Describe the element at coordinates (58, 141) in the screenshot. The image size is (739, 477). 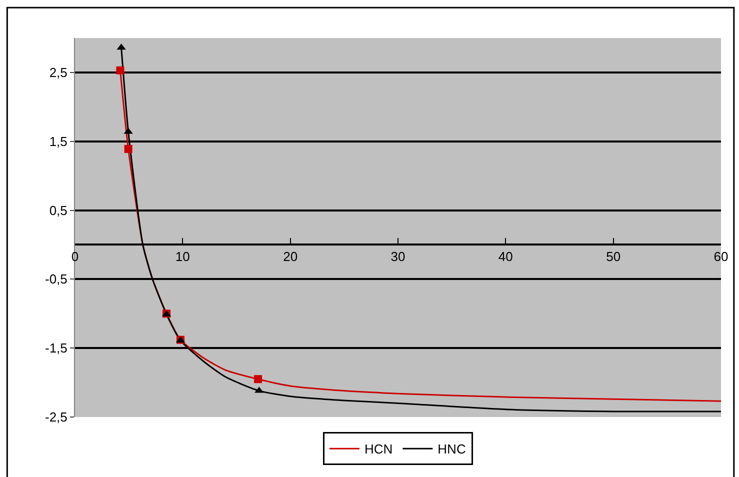
I see `y-tick-label: 1,5` at that location.